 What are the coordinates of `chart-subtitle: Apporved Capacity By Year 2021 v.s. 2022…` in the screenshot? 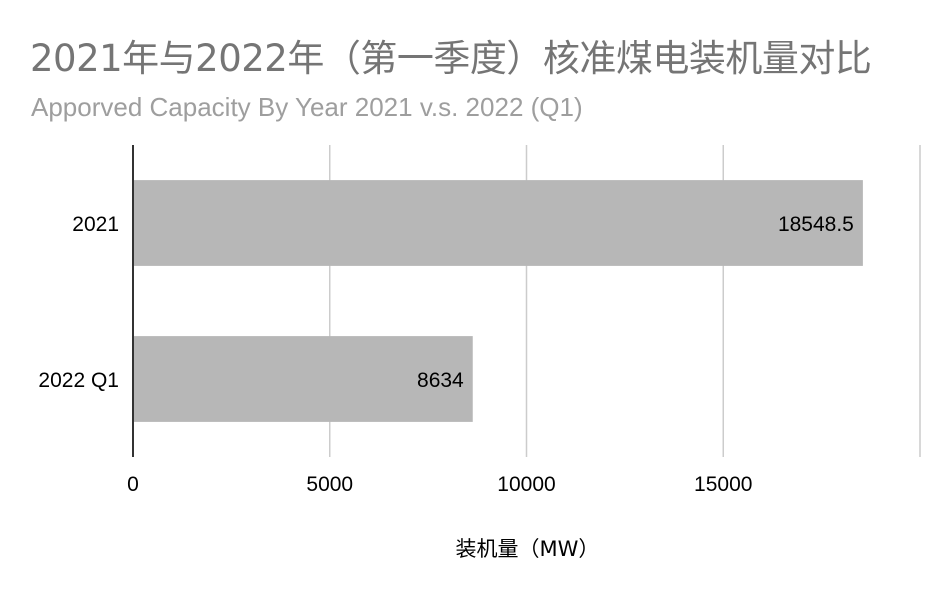 It's located at (307, 107).